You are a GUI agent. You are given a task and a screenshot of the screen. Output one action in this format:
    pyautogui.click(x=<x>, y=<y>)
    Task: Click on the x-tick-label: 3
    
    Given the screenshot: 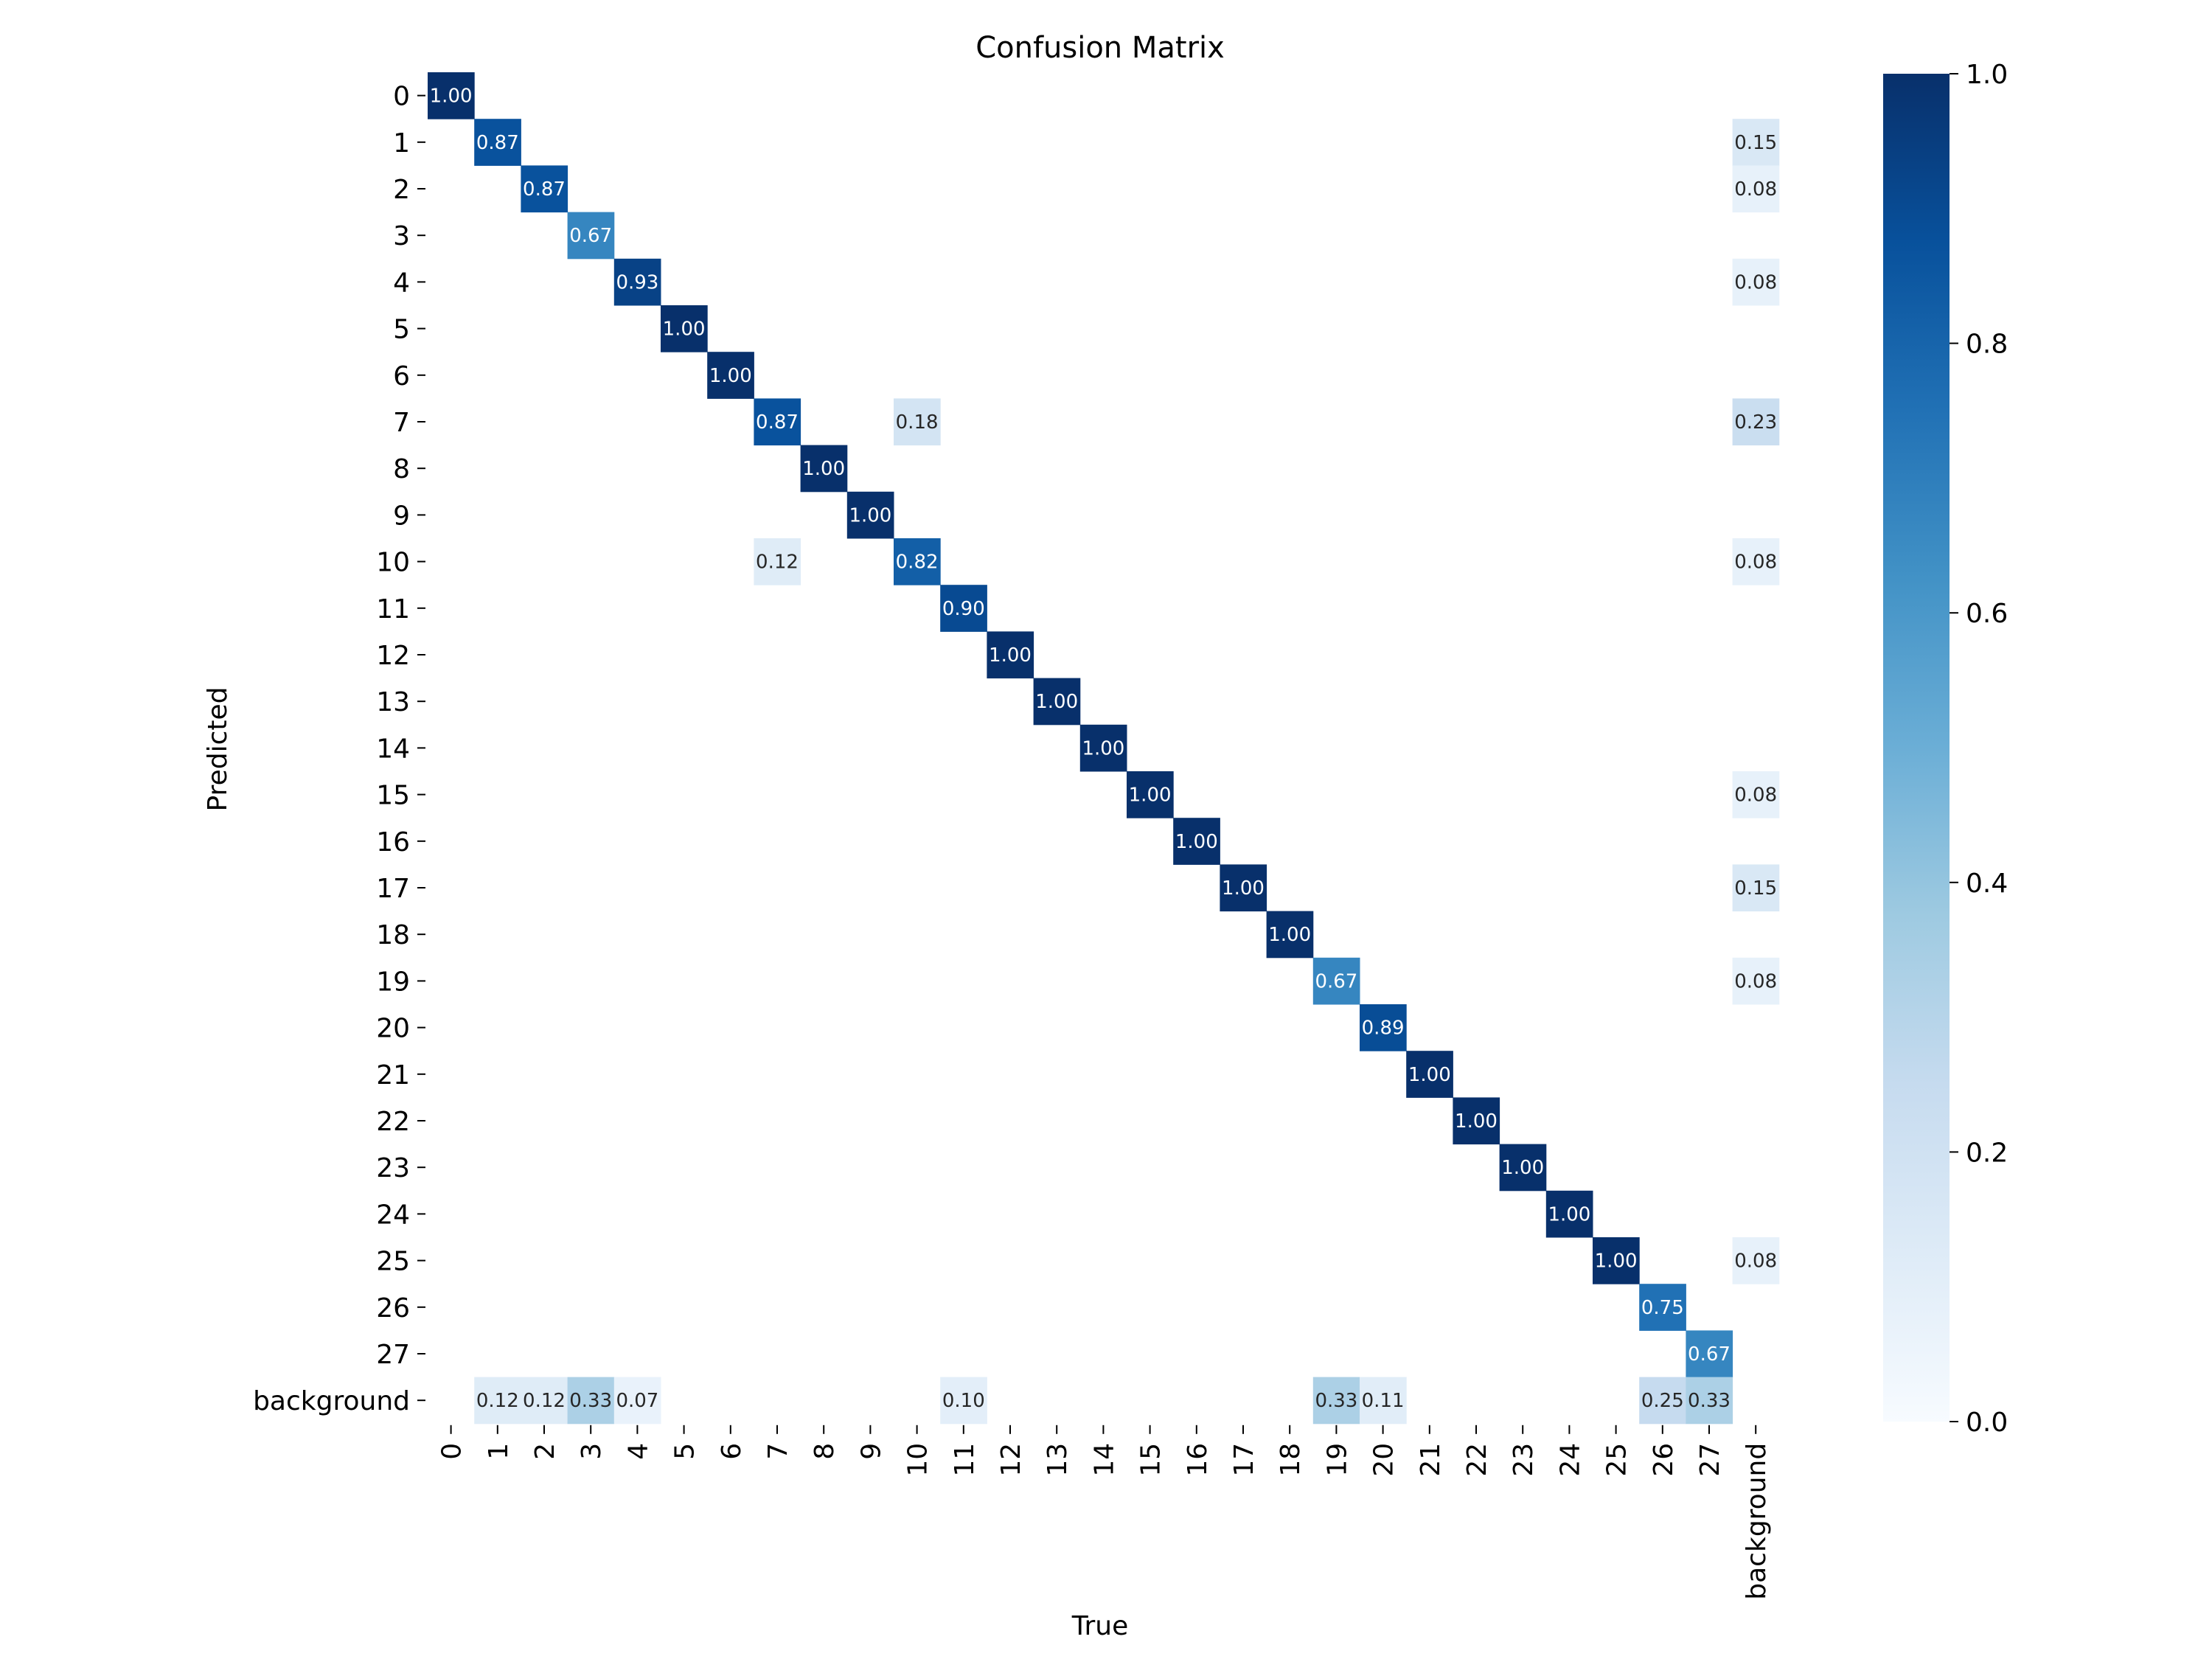 What is the action you would take?
    pyautogui.click(x=592, y=1451)
    